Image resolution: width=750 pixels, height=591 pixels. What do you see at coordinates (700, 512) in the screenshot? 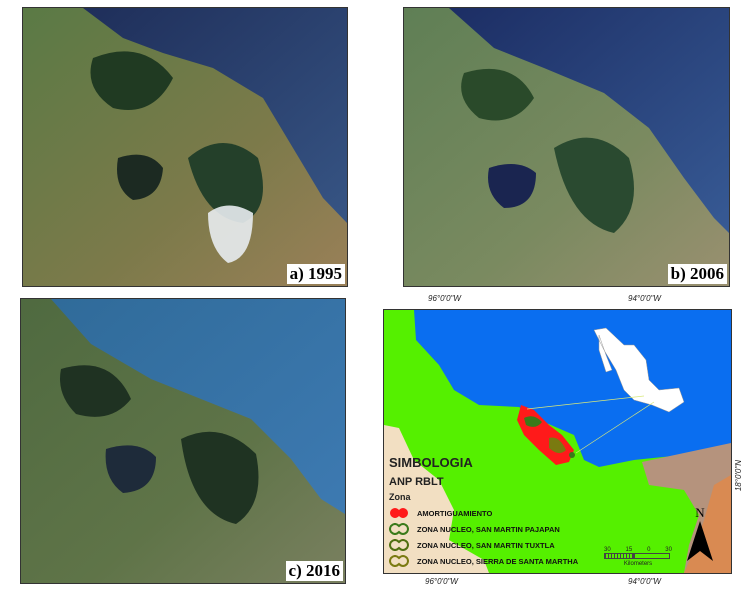
I see `north-label: N` at bounding box center [700, 512].